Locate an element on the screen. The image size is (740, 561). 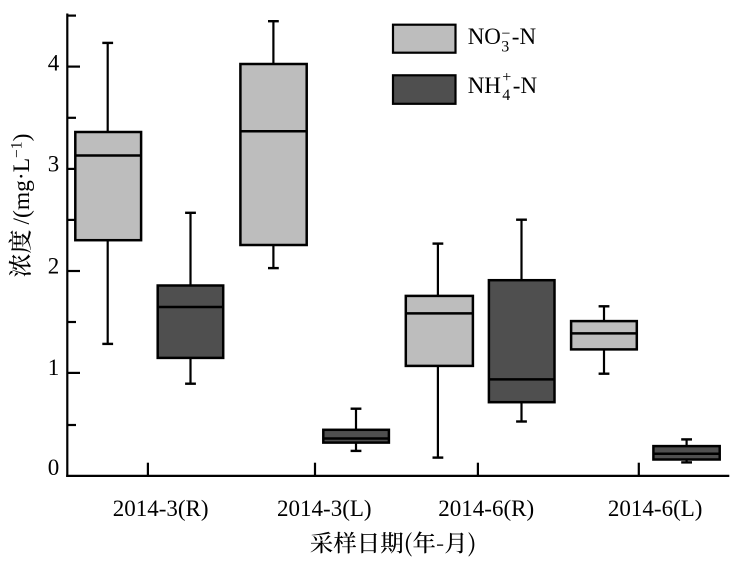
svg-text: 2 is located at coordinates (54, 266).